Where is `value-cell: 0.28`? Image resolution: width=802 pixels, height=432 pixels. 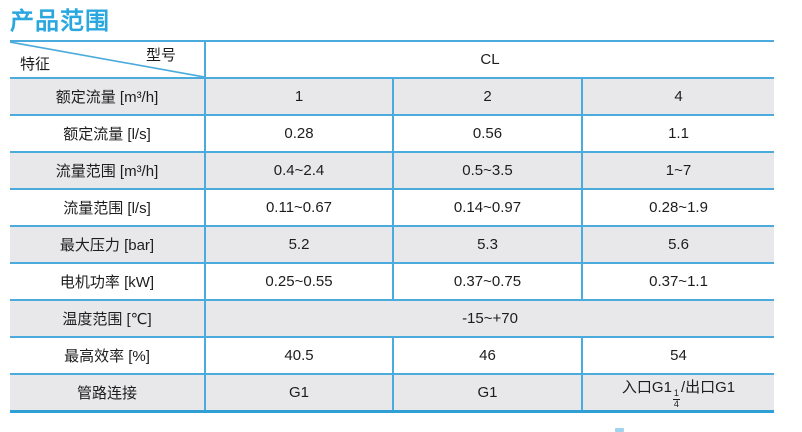
value-cell: 0.28 is located at coordinates (298, 133).